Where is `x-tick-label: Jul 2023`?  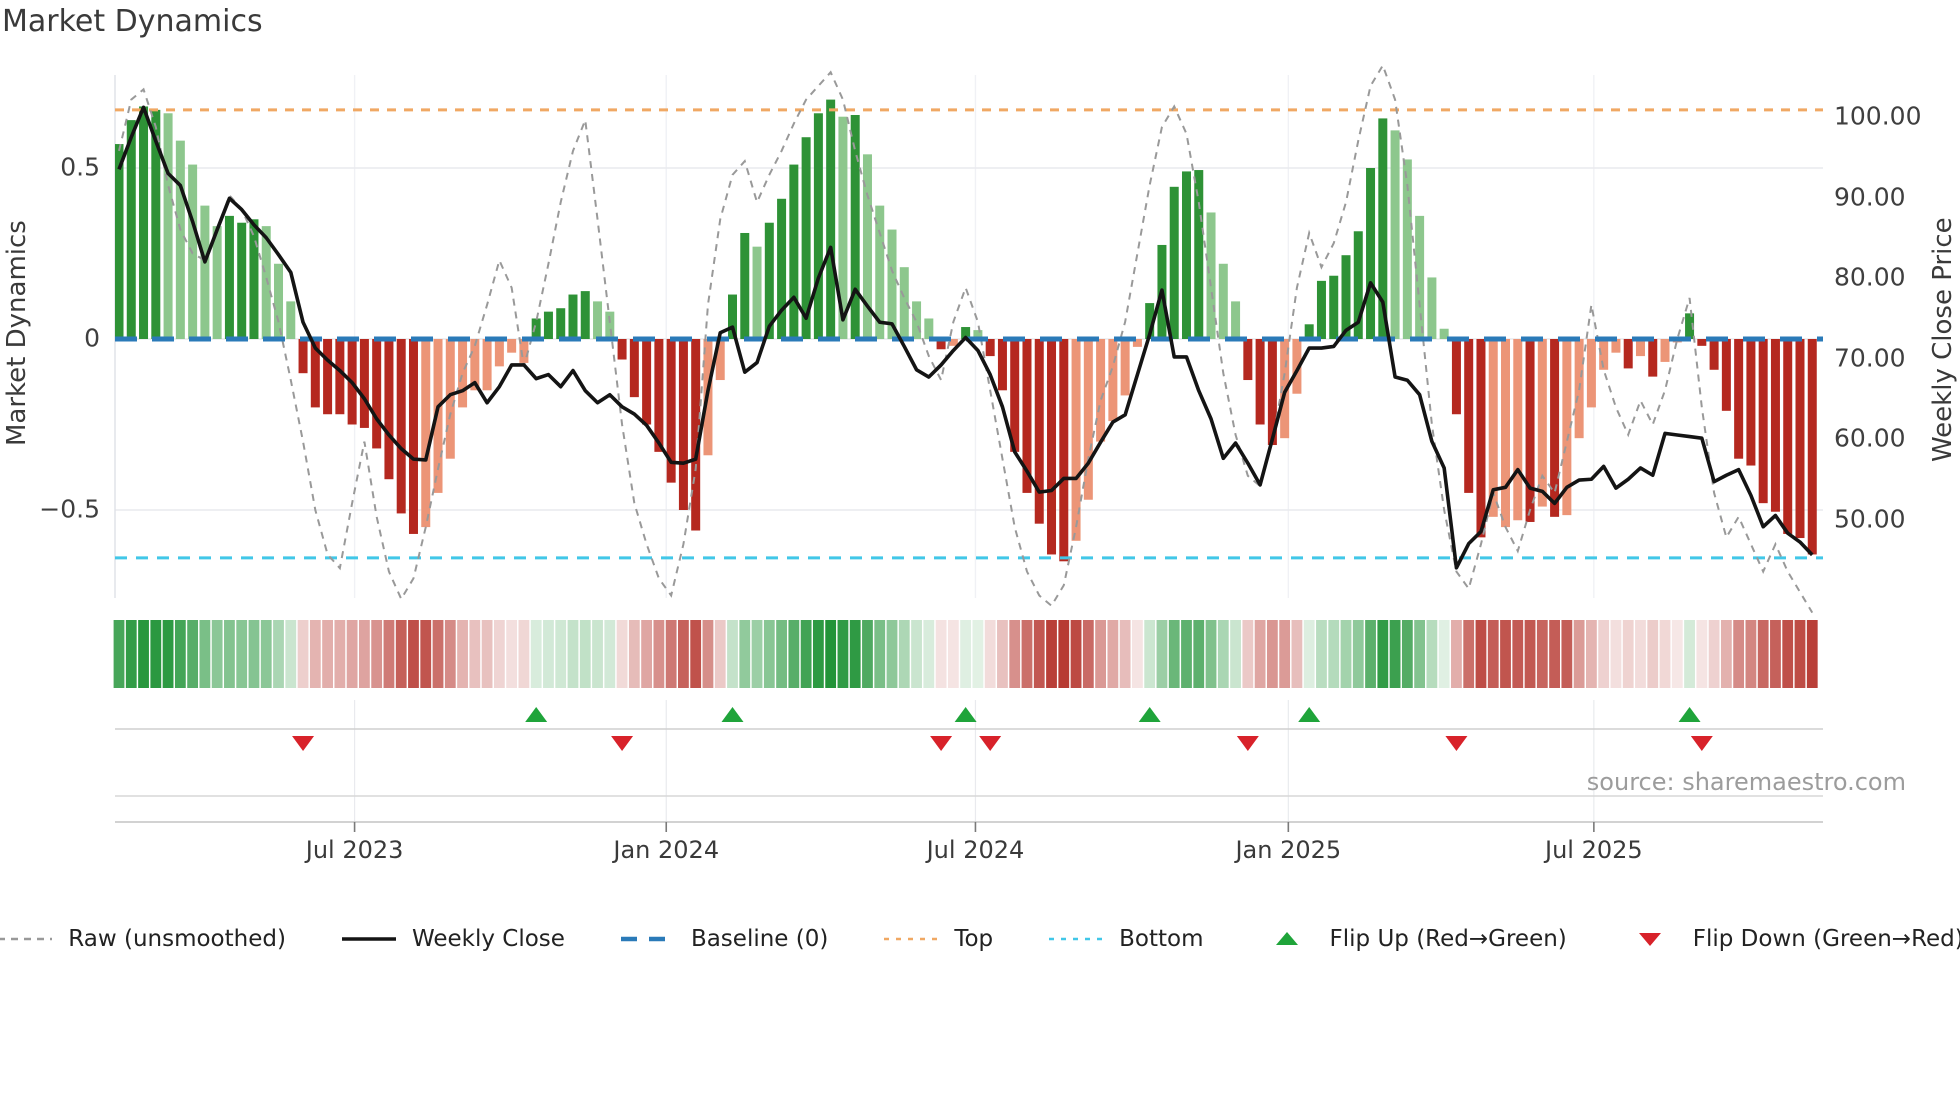 x-tick-label: Jul 2023 is located at coordinates (354, 850).